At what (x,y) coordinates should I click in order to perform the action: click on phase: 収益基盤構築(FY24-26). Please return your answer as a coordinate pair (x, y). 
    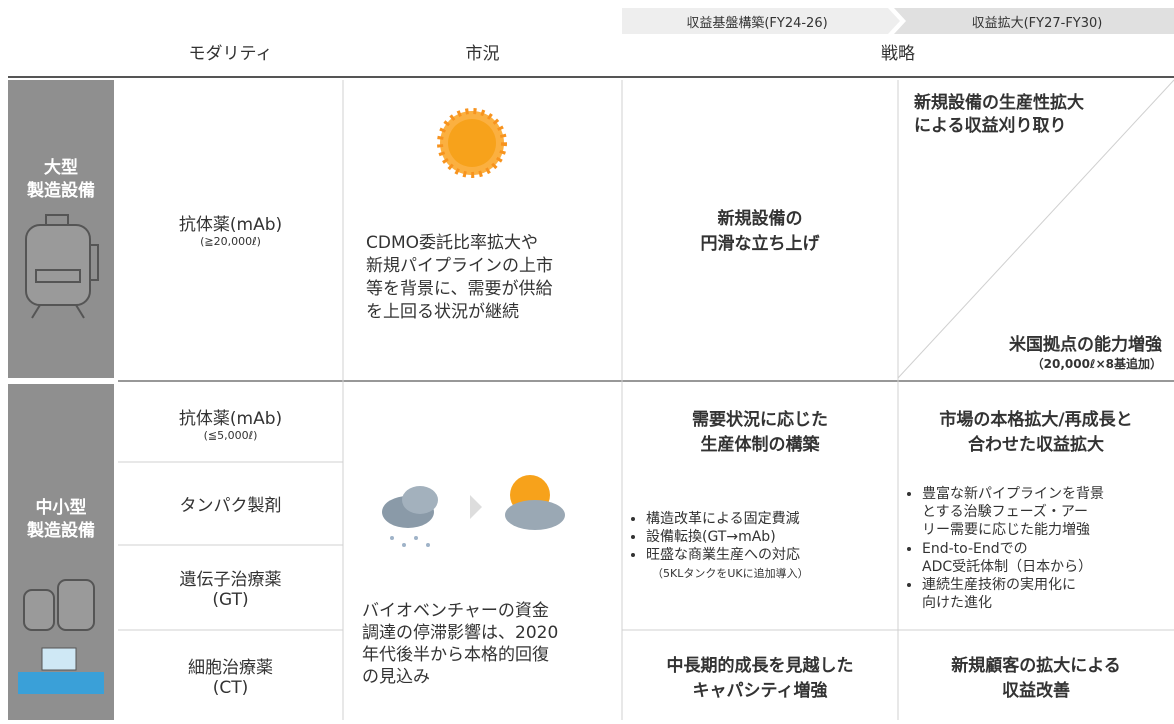
    Looking at the image, I should click on (757, 23).